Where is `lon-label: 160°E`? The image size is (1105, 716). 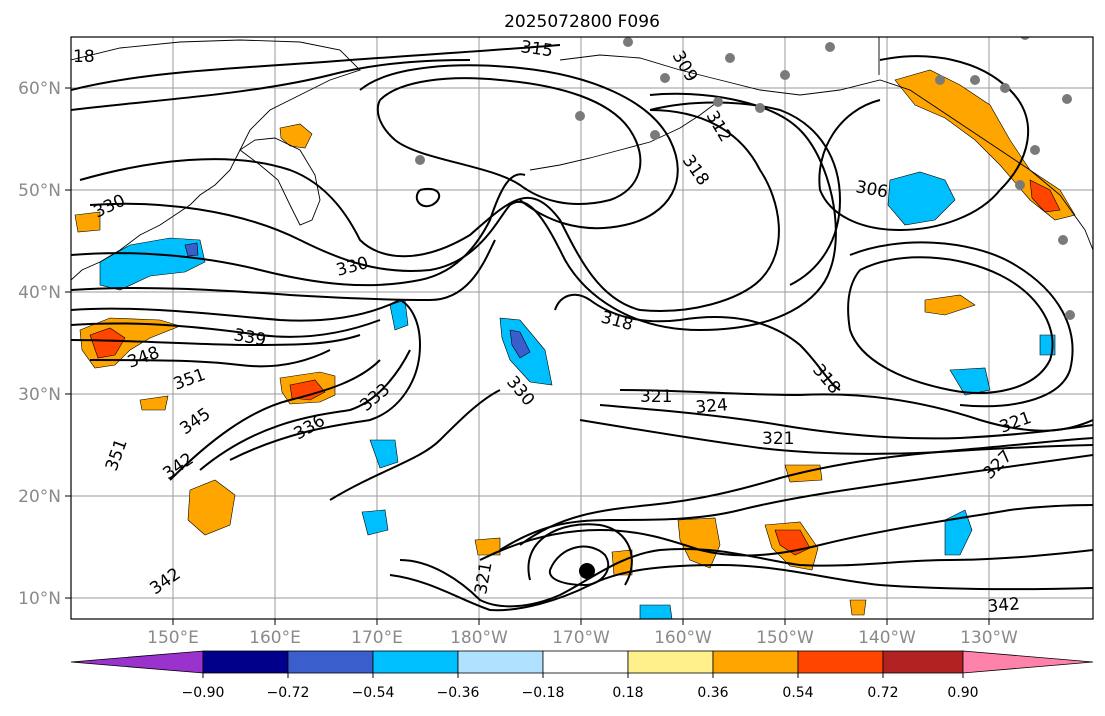 lon-label: 160°E is located at coordinates (275, 638).